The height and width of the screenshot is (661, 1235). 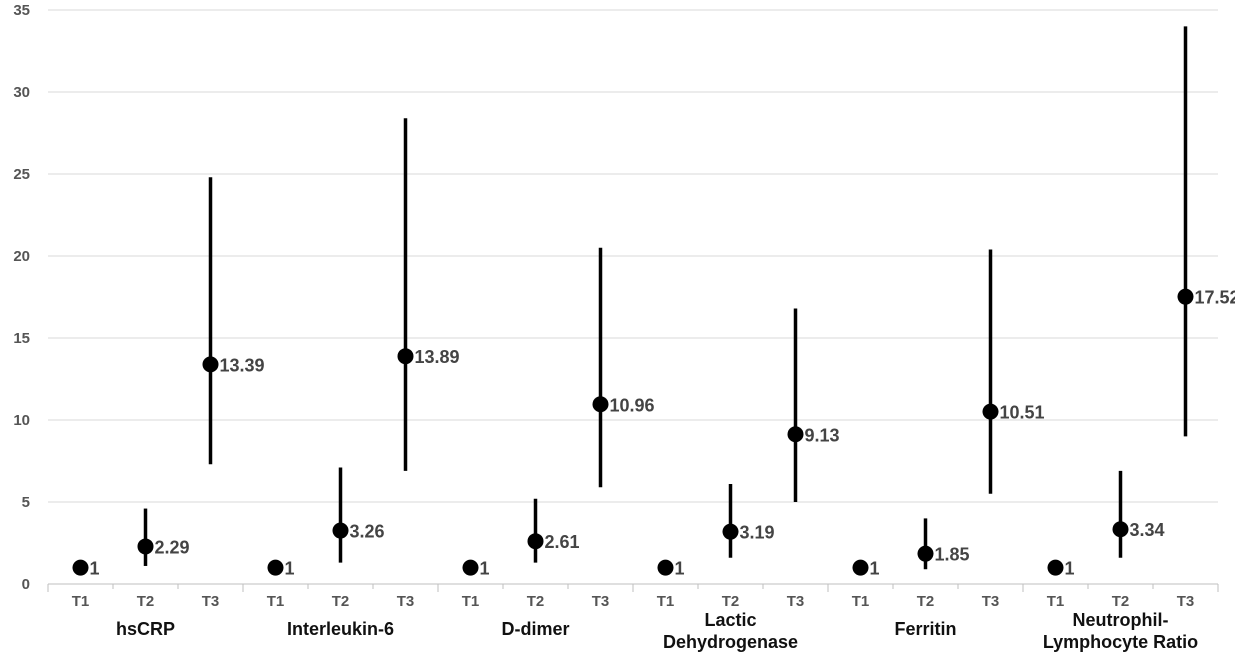 What do you see at coordinates (1147, 530) in the screenshot?
I see `data-label: 3.34` at bounding box center [1147, 530].